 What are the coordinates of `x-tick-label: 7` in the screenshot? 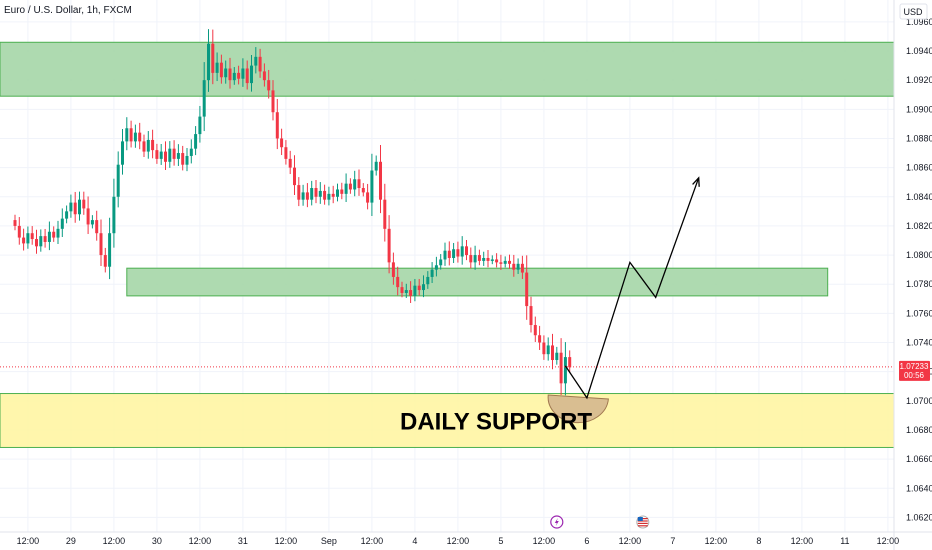 It's located at (672, 541).